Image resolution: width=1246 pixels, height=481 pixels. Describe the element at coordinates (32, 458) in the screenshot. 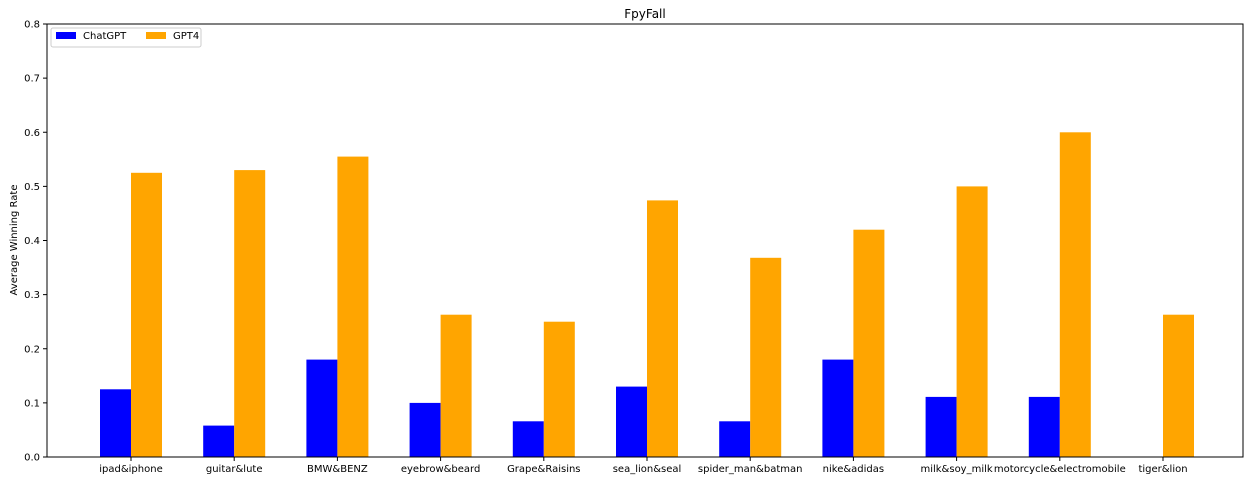

I see `y-tick-label: 0.0` at that location.